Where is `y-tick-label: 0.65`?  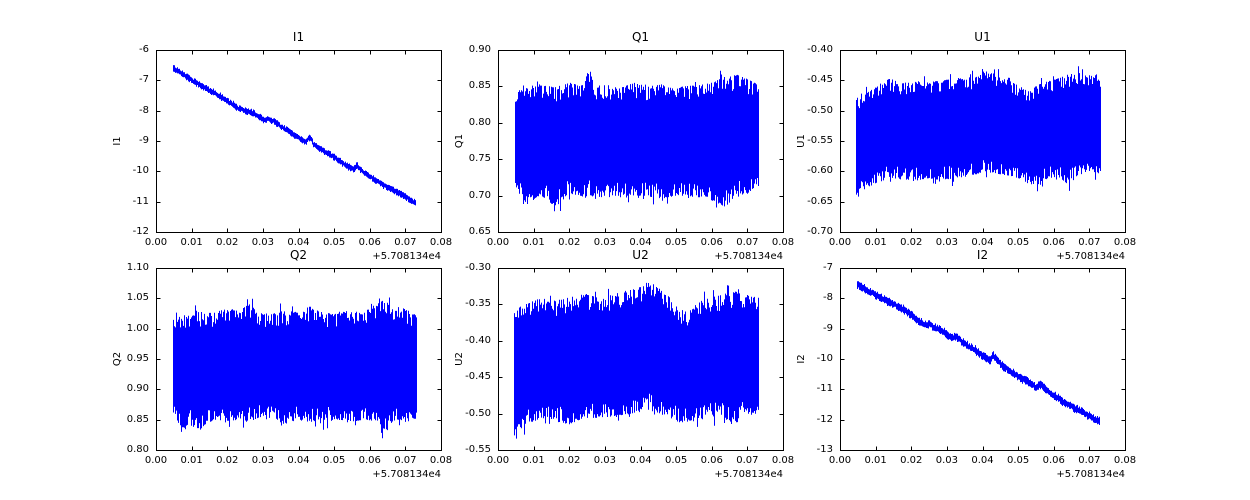
y-tick-label: 0.65 is located at coordinates (479, 231).